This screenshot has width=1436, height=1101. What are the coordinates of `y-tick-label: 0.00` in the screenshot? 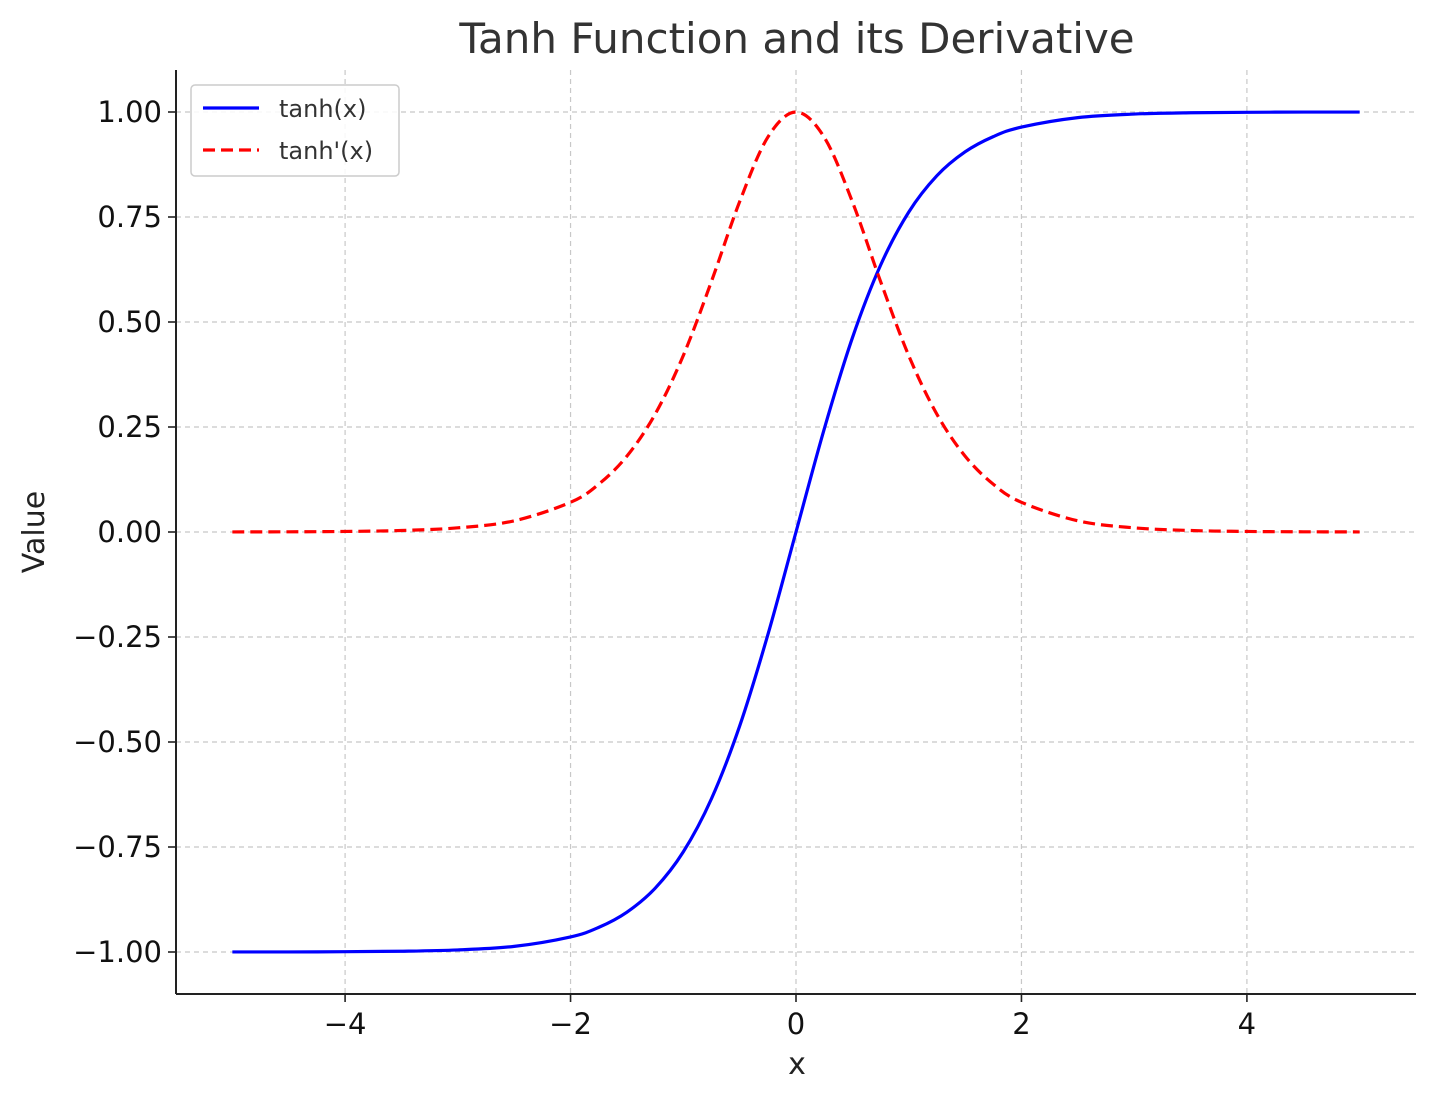 It's located at (129, 532).